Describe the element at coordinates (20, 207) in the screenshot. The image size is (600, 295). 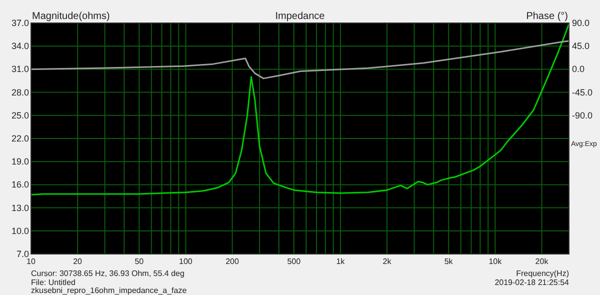
I see `y-tick-label: 13.0` at that location.